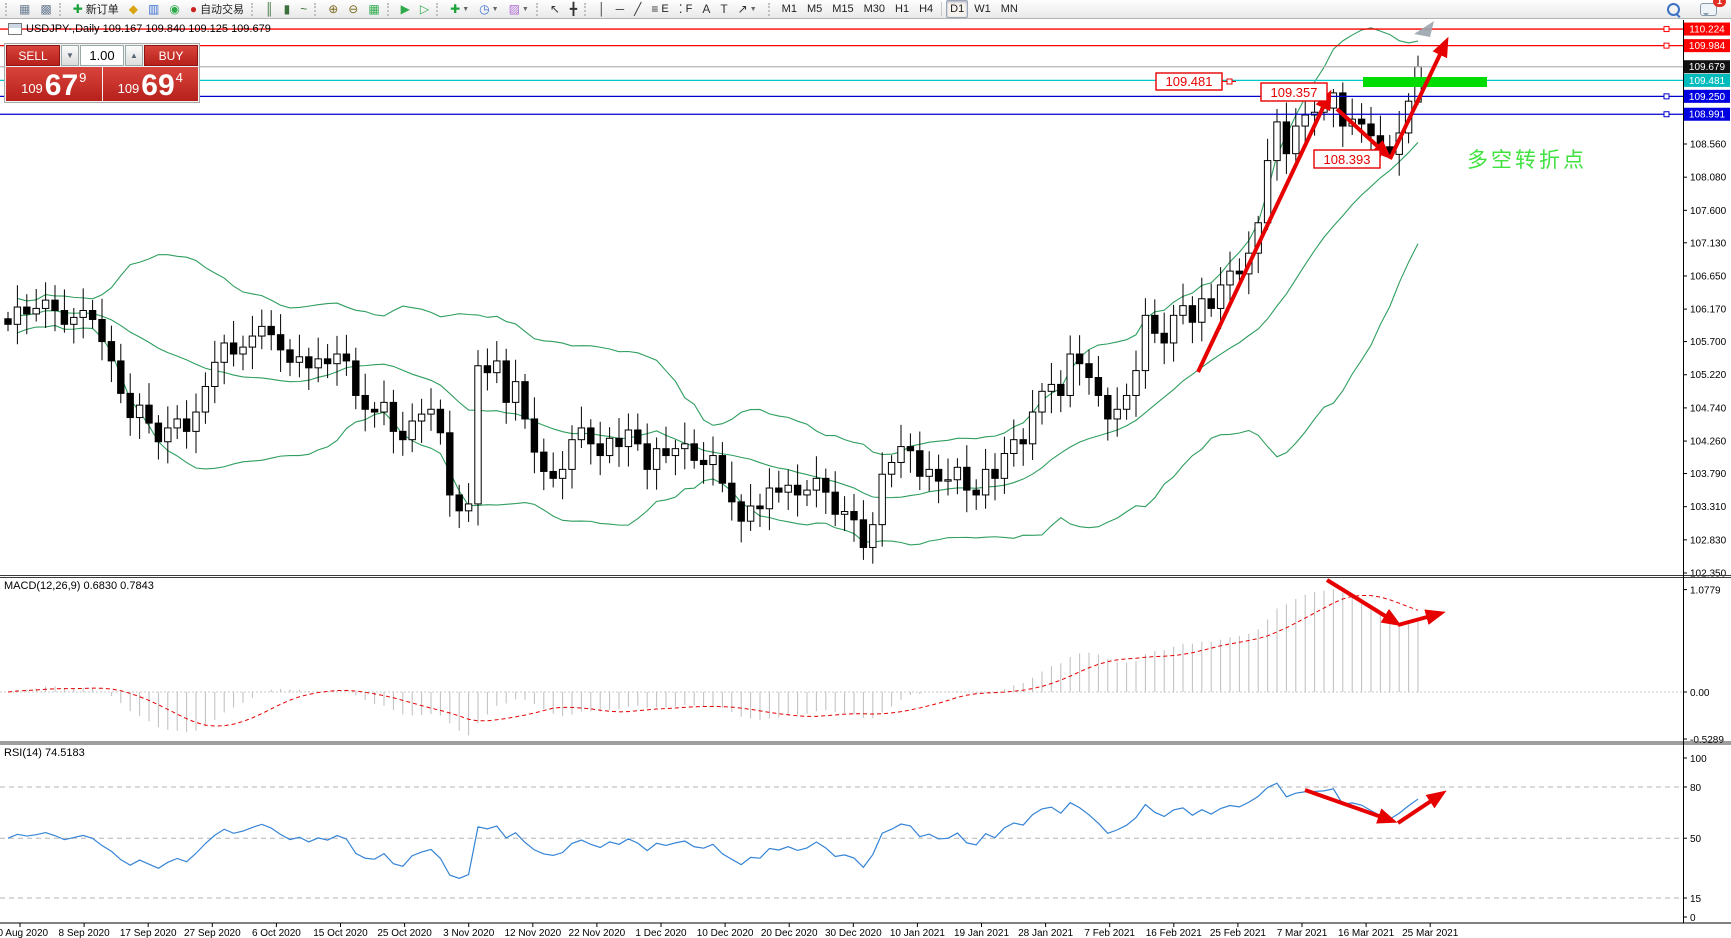 The image size is (1731, 938). What do you see at coordinates (70, 55) in the screenshot?
I see `volume-decrease-button: ▼` at bounding box center [70, 55].